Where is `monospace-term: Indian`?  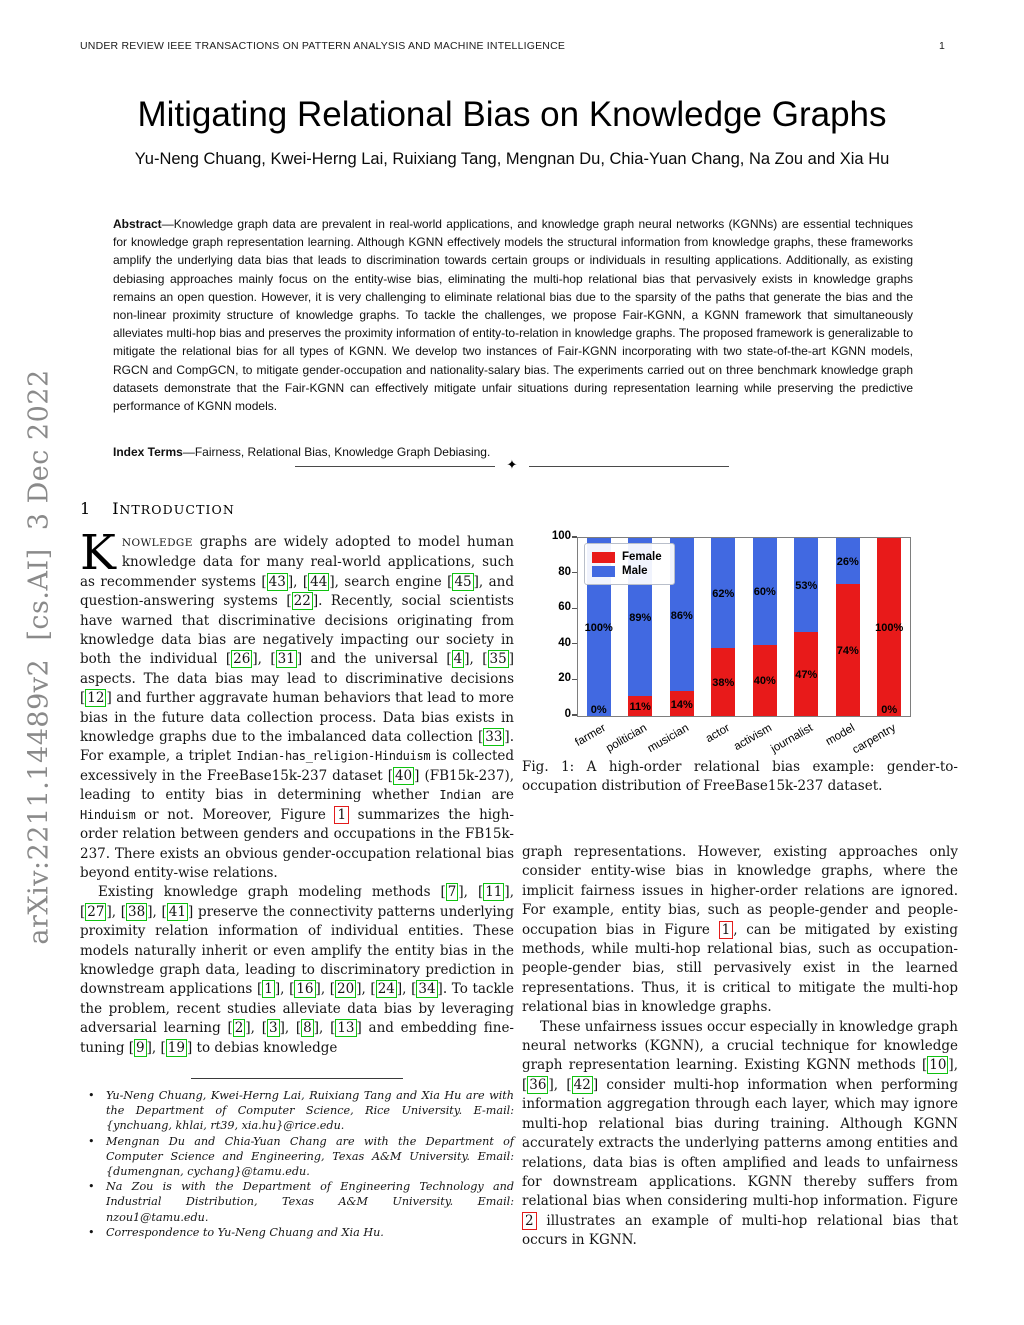
monospace-term: Indian is located at coordinates (460, 795).